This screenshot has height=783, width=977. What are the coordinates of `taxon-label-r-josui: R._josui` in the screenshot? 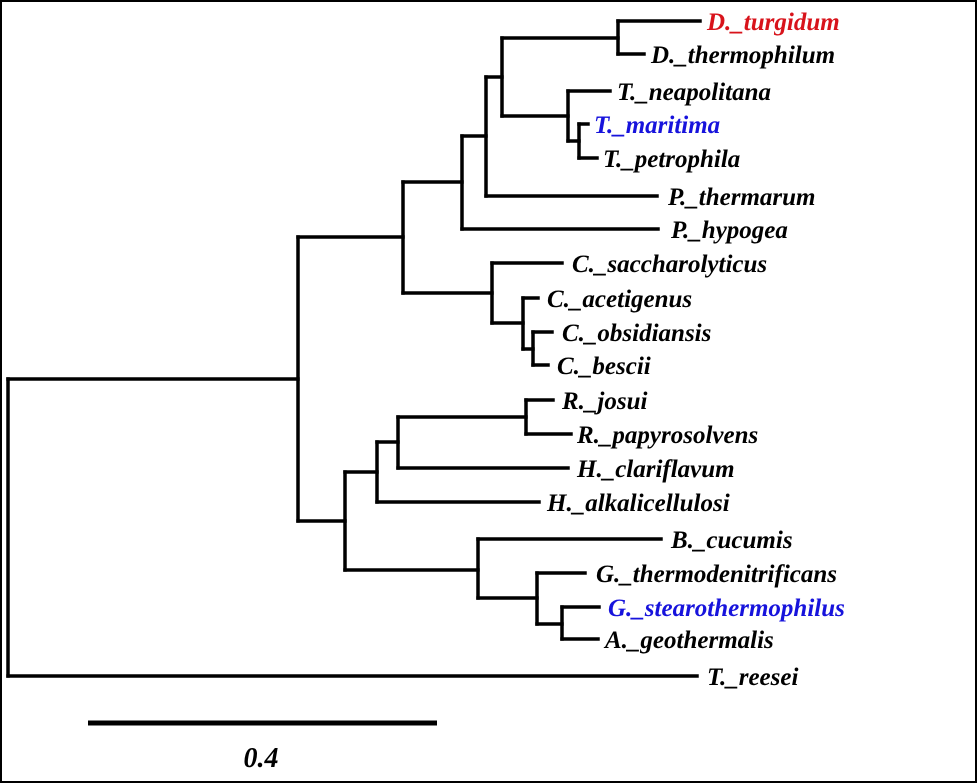 It's located at (604, 401).